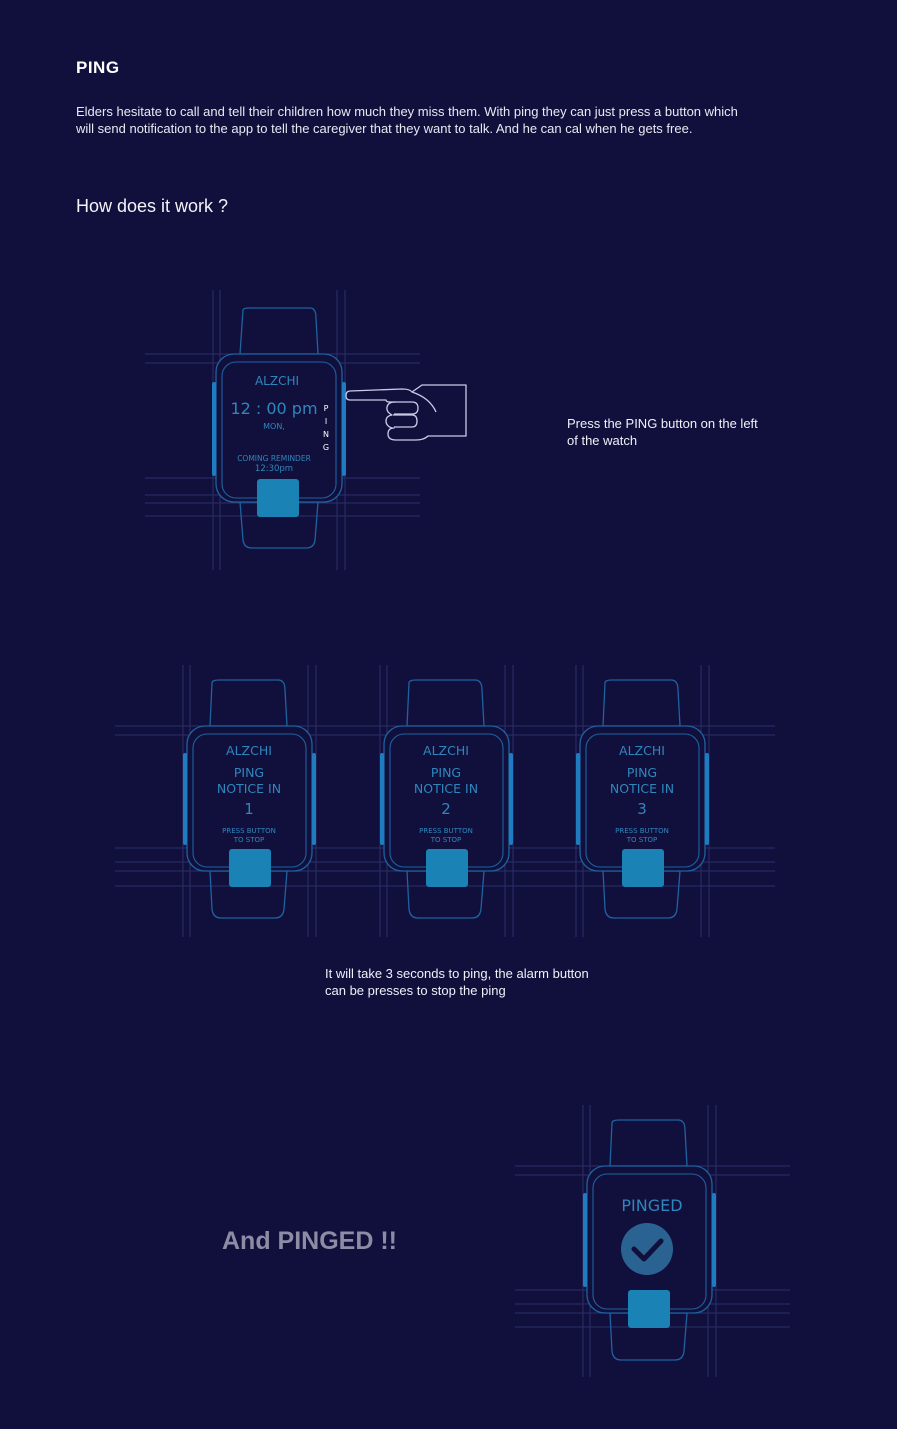 The width and height of the screenshot is (897, 1429). I want to click on countdown-number: 2, so click(446, 809).